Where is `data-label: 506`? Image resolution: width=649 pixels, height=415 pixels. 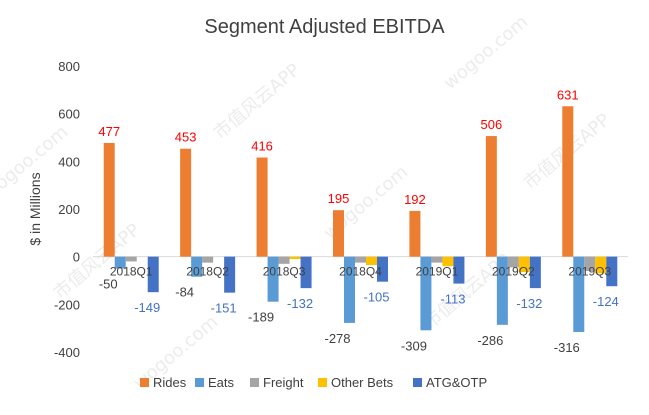 data-label: 506 is located at coordinates (492, 124).